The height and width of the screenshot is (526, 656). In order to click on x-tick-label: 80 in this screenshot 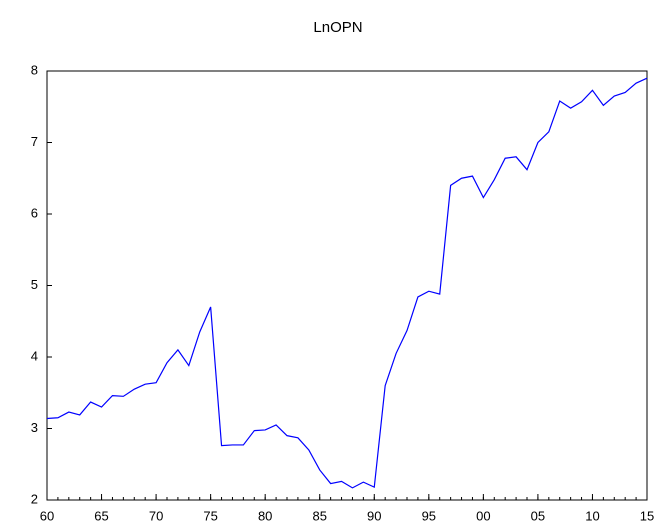, I will do `click(265, 515)`.